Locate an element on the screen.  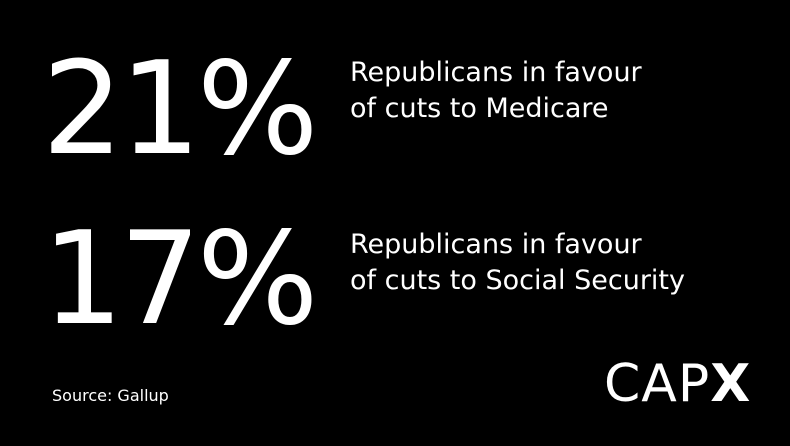
stat-value-medicare: 21% is located at coordinates (180, 109).